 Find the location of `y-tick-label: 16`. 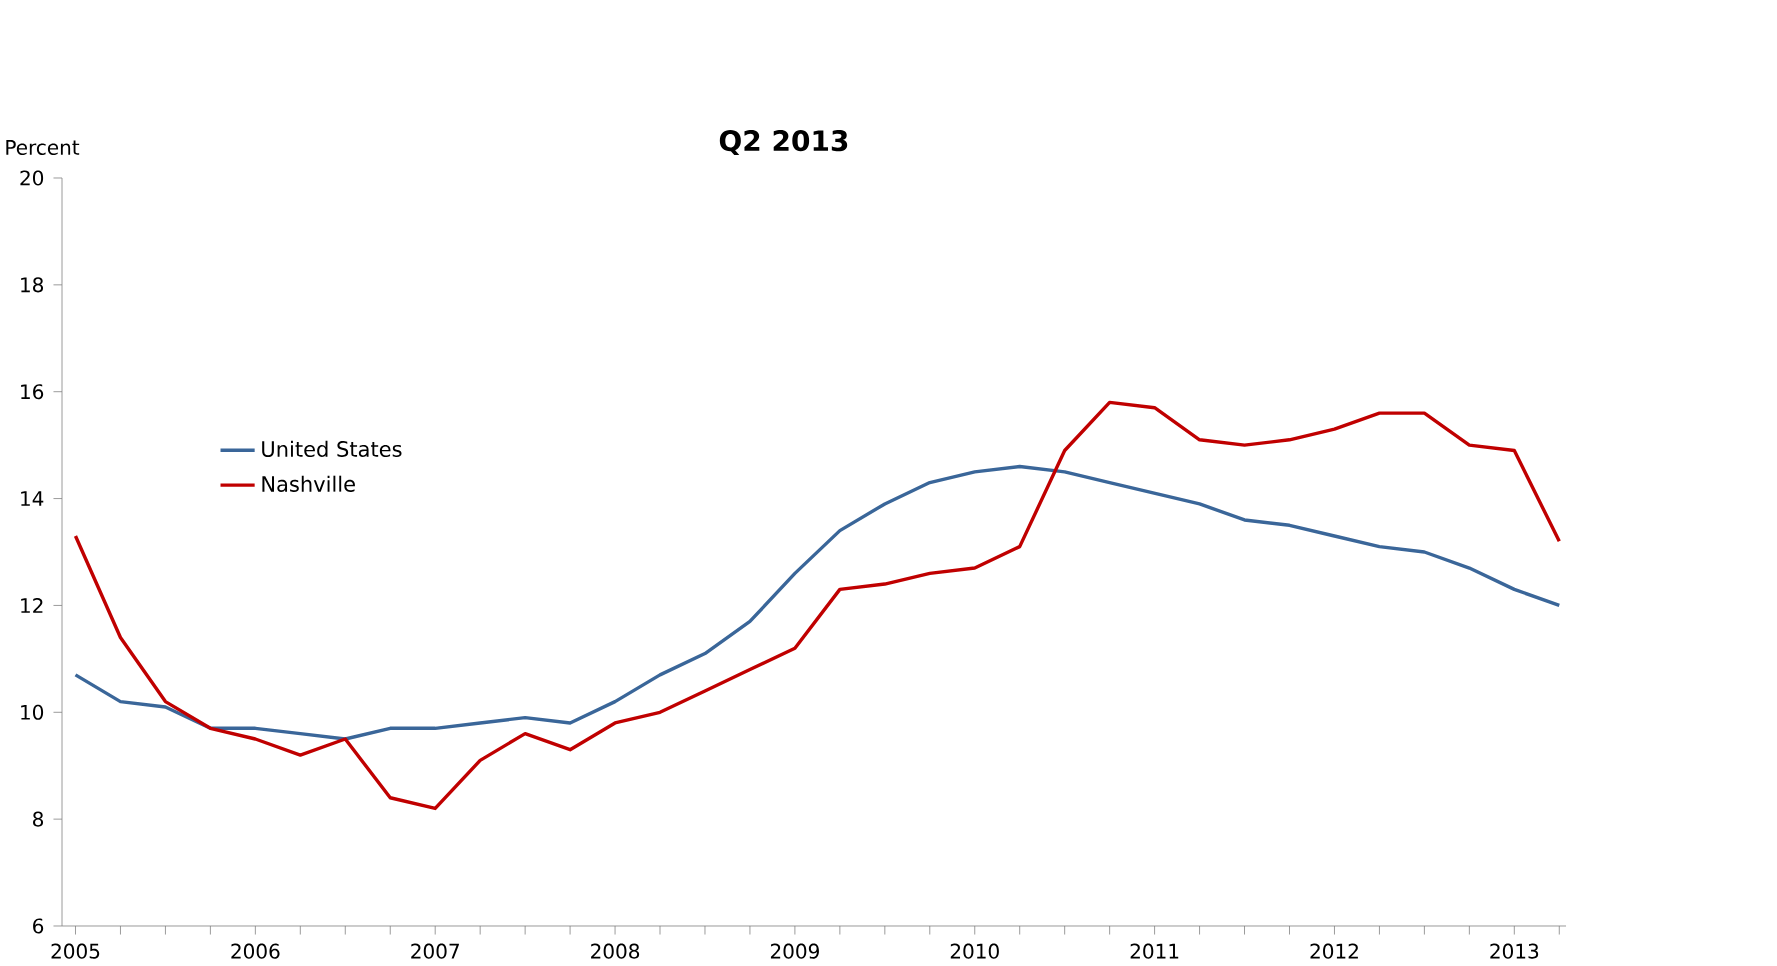

y-tick-label: 16 is located at coordinates (32, 392).